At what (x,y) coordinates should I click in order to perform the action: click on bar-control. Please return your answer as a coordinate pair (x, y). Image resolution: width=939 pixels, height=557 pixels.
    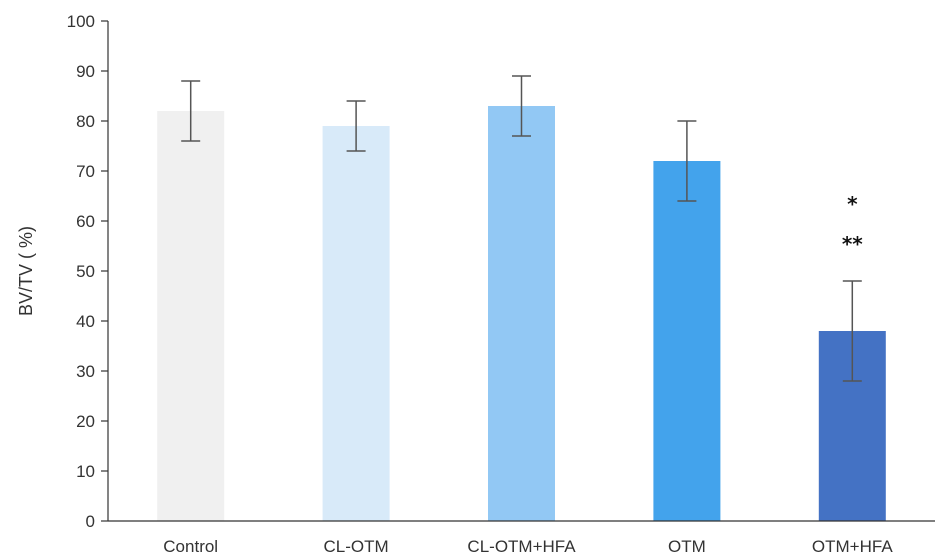
    Looking at the image, I should click on (191, 316).